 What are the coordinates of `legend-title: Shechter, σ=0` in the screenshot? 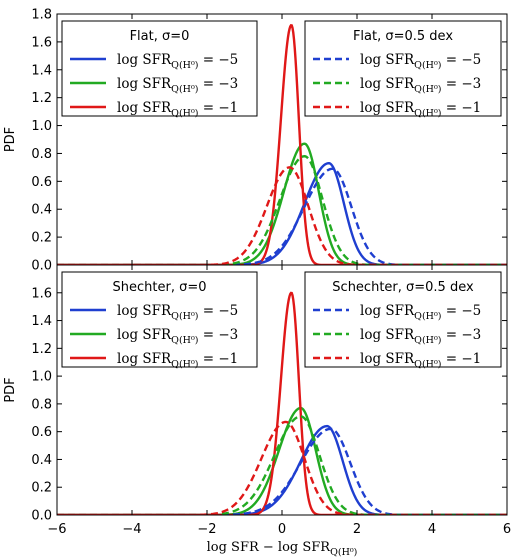 It's located at (160, 287).